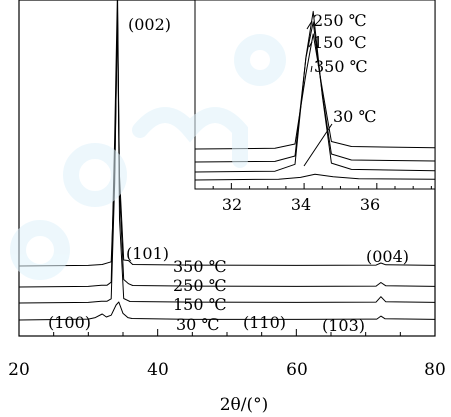 Image resolution: width=451 pixels, height=417 pixels. I want to click on x-axis-label: 2θ/(°), so click(244, 405).